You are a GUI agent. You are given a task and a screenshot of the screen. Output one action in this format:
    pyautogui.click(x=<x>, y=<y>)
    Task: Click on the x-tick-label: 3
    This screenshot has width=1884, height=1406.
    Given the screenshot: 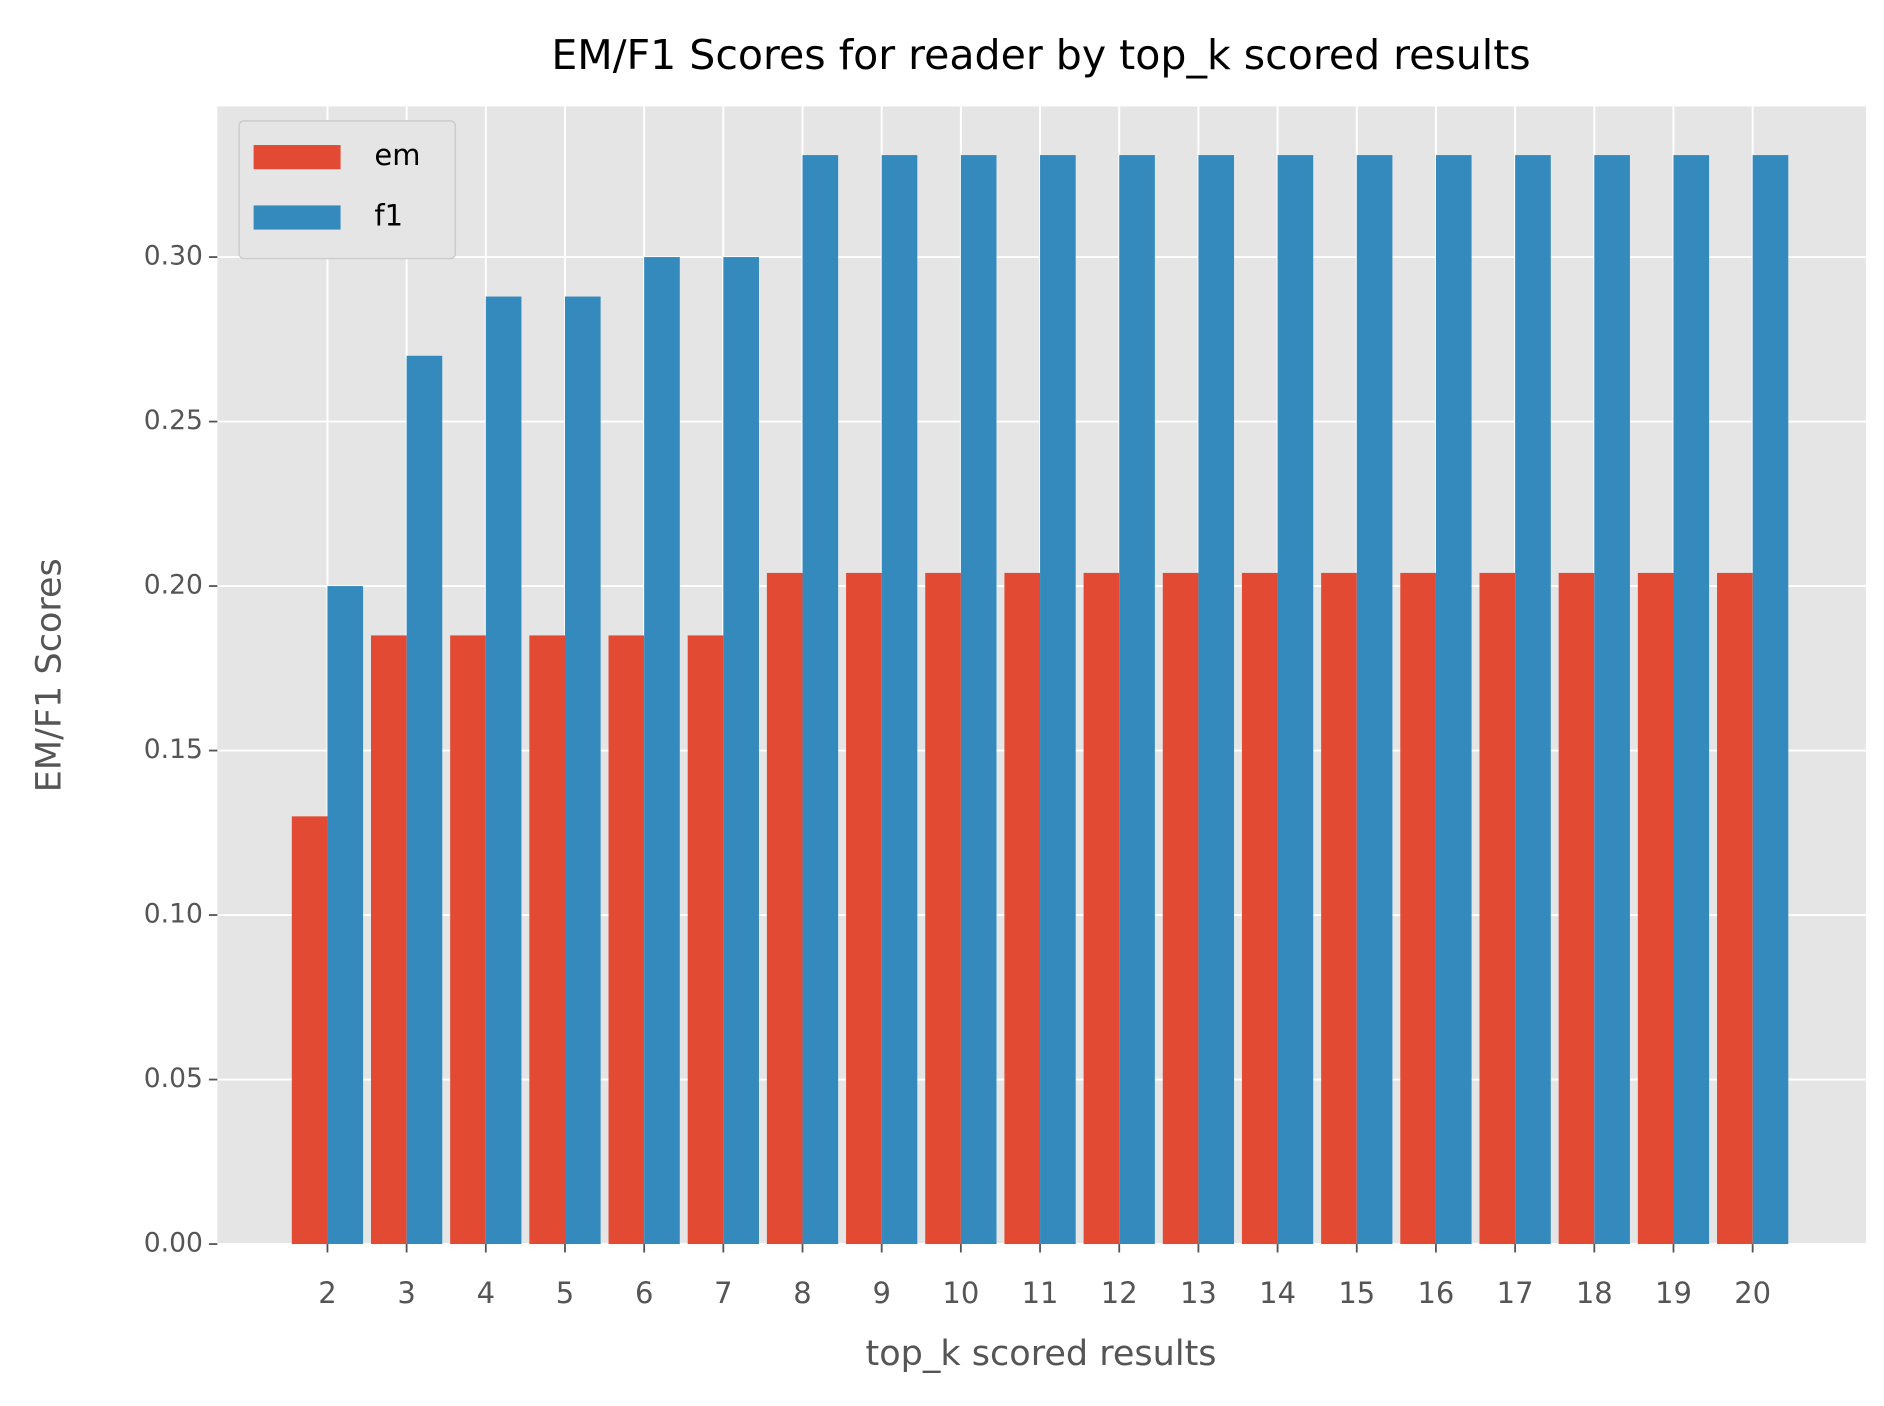 What is the action you would take?
    pyautogui.click(x=406, y=1293)
    